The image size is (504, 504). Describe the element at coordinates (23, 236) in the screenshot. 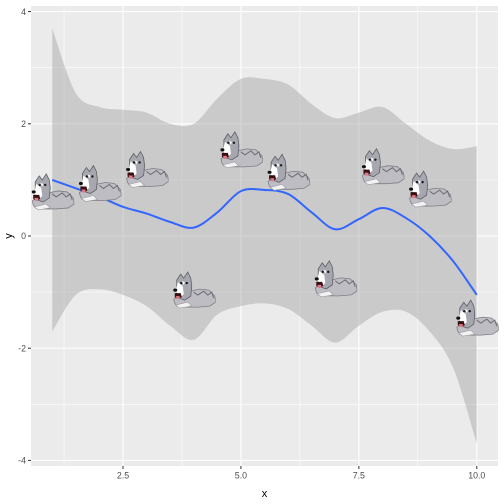

I see `y-tick-label: 0` at that location.